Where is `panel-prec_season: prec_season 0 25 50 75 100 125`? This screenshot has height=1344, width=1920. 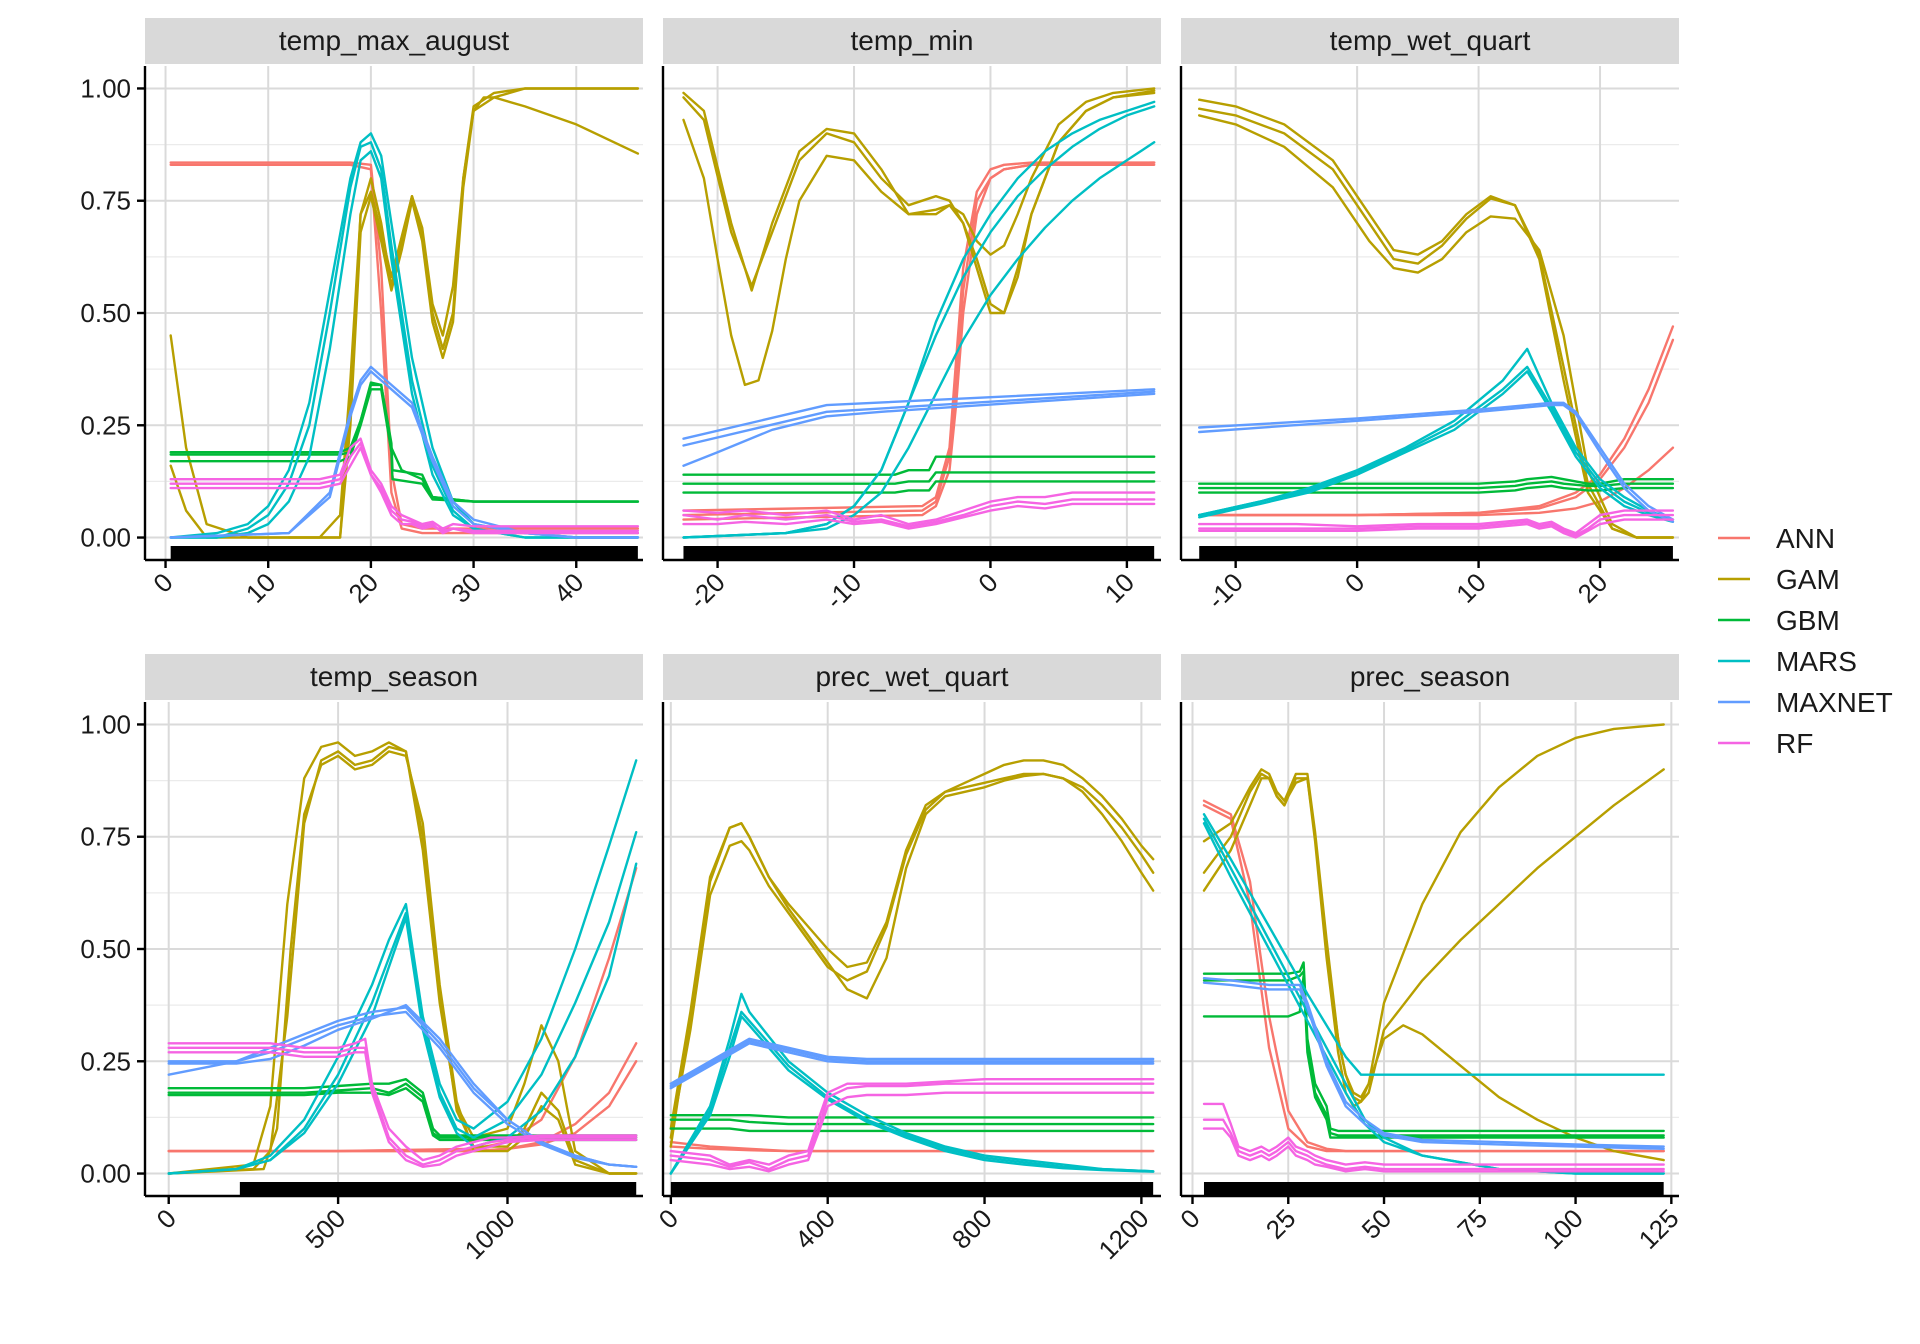 panel-prec_season: prec_season 0 25 50 75 100 125 is located at coordinates (1429, 954).